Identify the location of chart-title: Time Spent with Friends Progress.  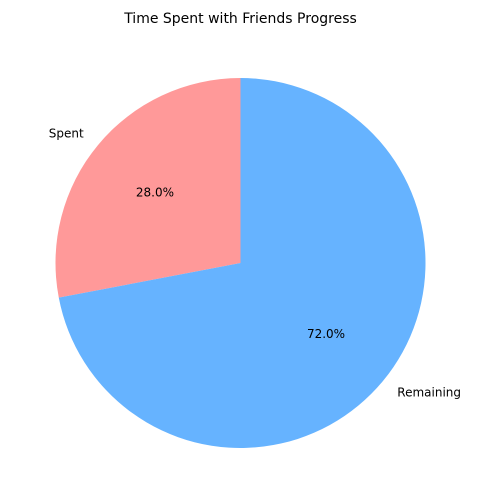
(240, 19).